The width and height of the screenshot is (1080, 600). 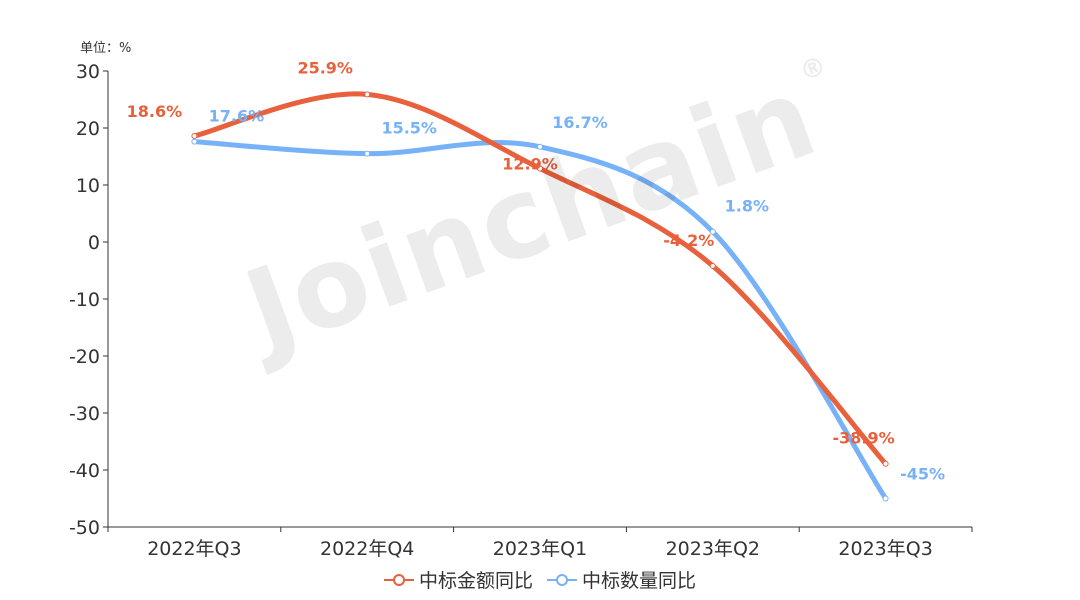 What do you see at coordinates (580, 122) in the screenshot?
I see `data-label-count: 16.7%` at bounding box center [580, 122].